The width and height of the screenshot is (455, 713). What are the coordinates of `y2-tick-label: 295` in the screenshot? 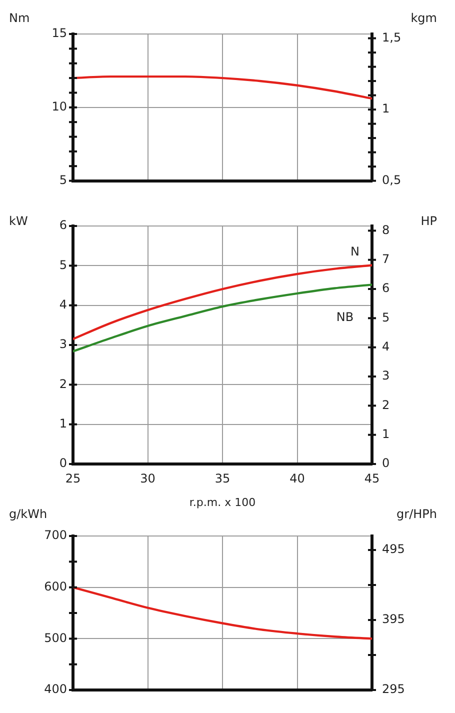 It's located at (393, 689).